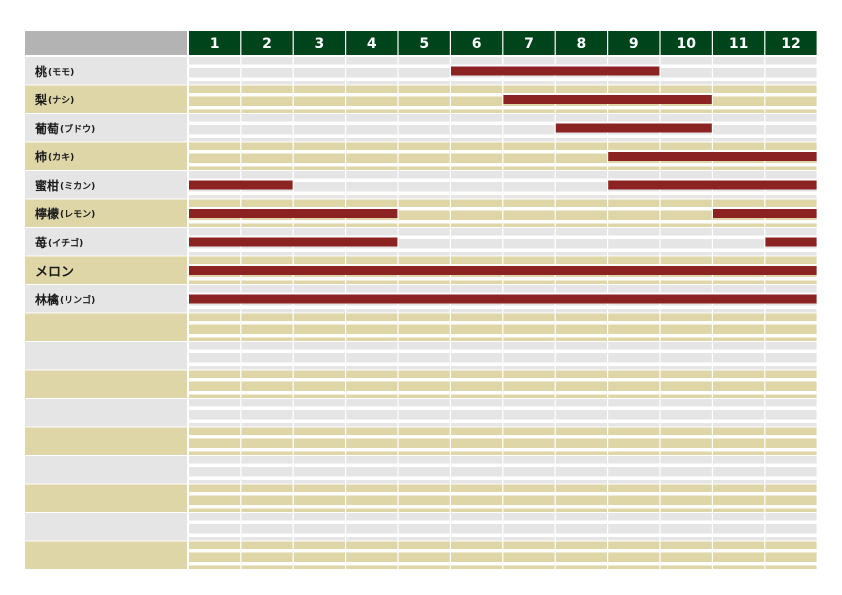 The width and height of the screenshot is (842, 595). Describe the element at coordinates (106, 157) in the screenshot. I see `fruit-label: 柿 (カキ)` at that location.